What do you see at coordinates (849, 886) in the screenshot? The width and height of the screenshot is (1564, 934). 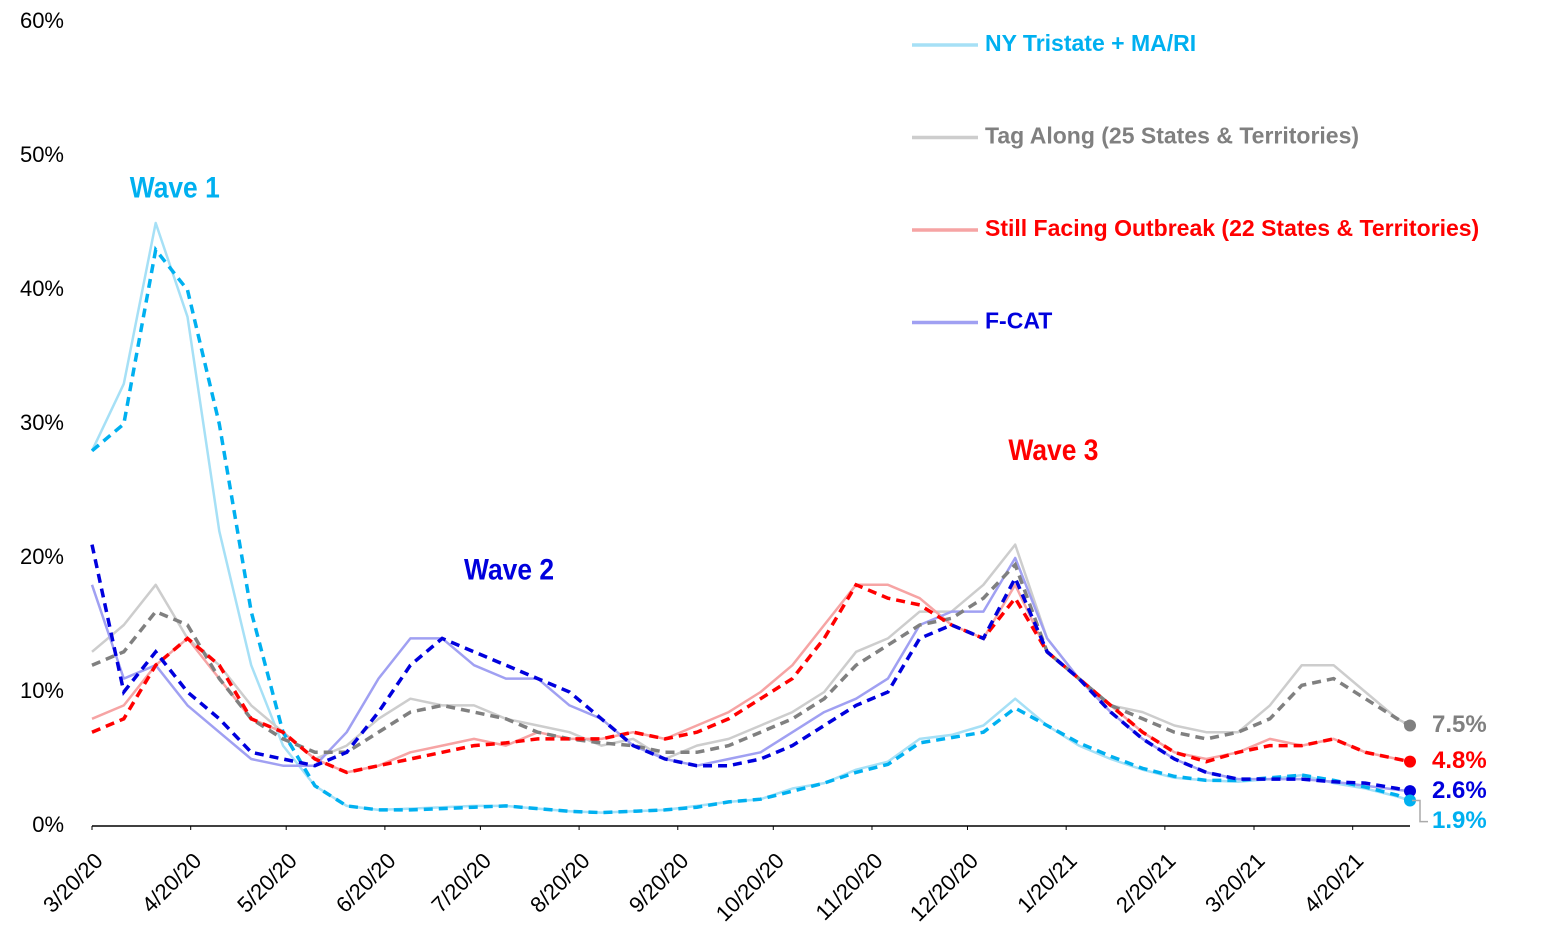 I see `x-tick-label: 11/20/20` at bounding box center [849, 886].